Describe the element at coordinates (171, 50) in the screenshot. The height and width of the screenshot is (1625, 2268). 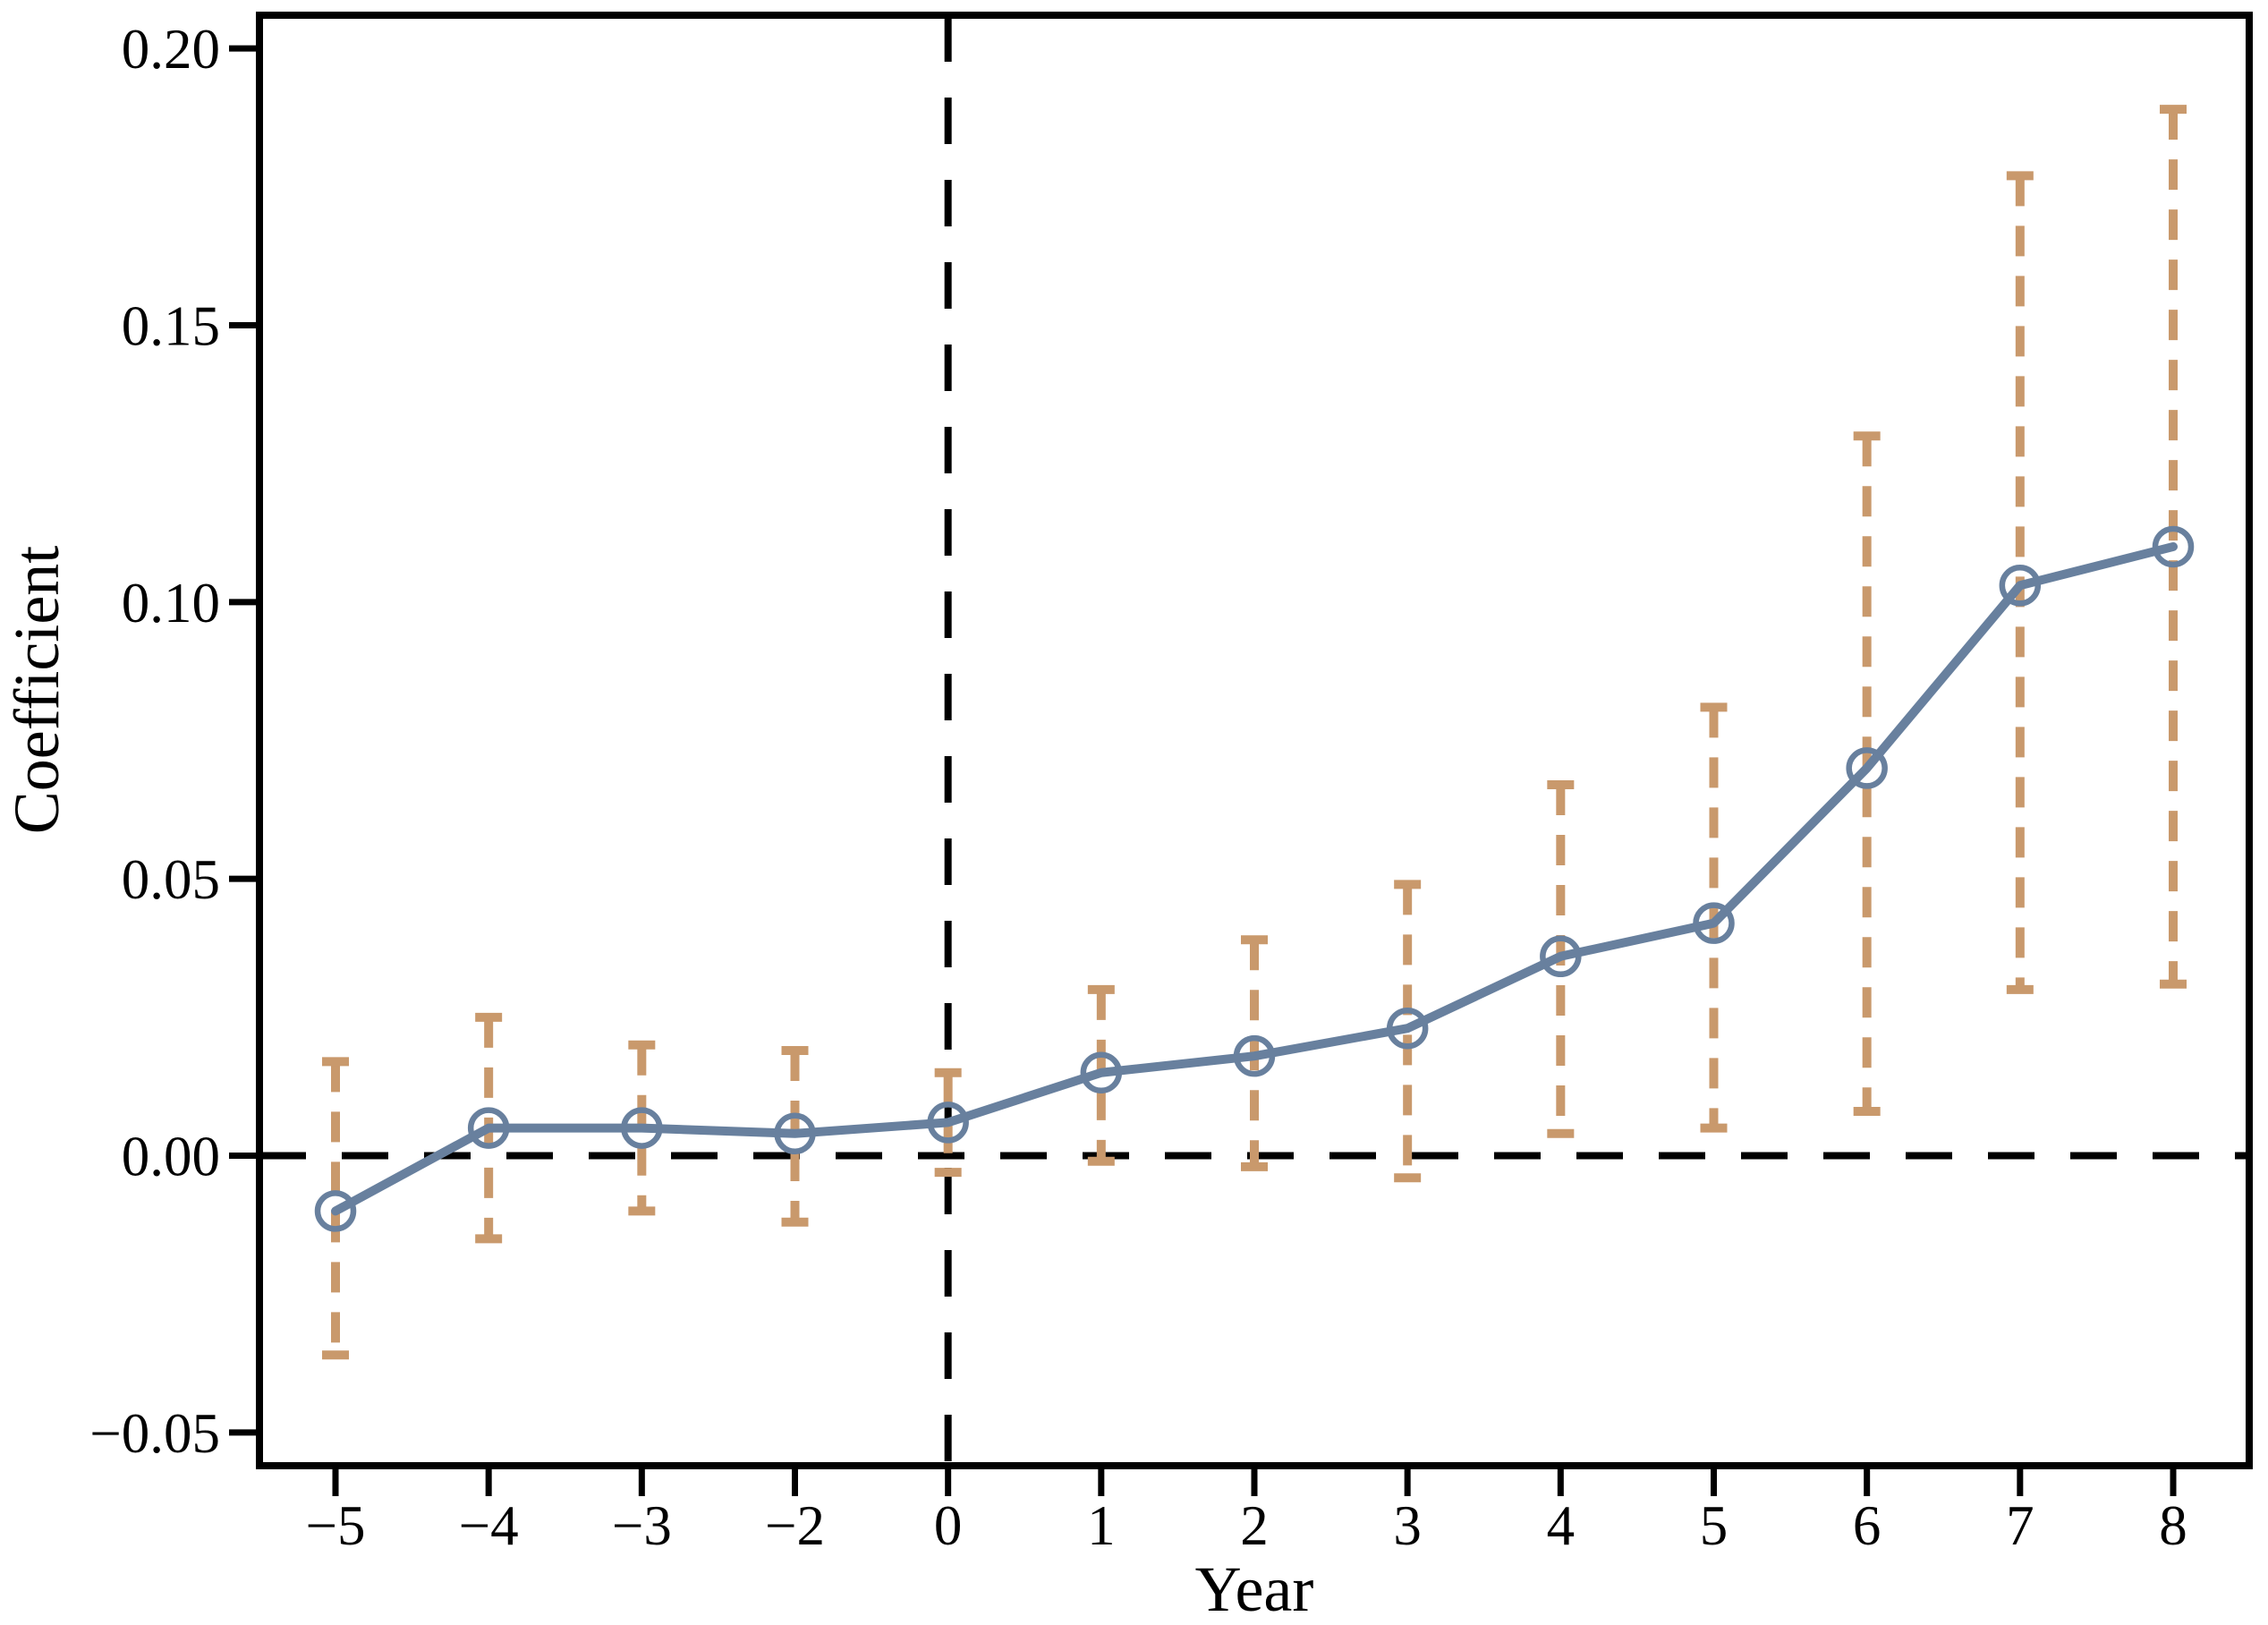
I see `y-tick-label: 0.20` at that location.